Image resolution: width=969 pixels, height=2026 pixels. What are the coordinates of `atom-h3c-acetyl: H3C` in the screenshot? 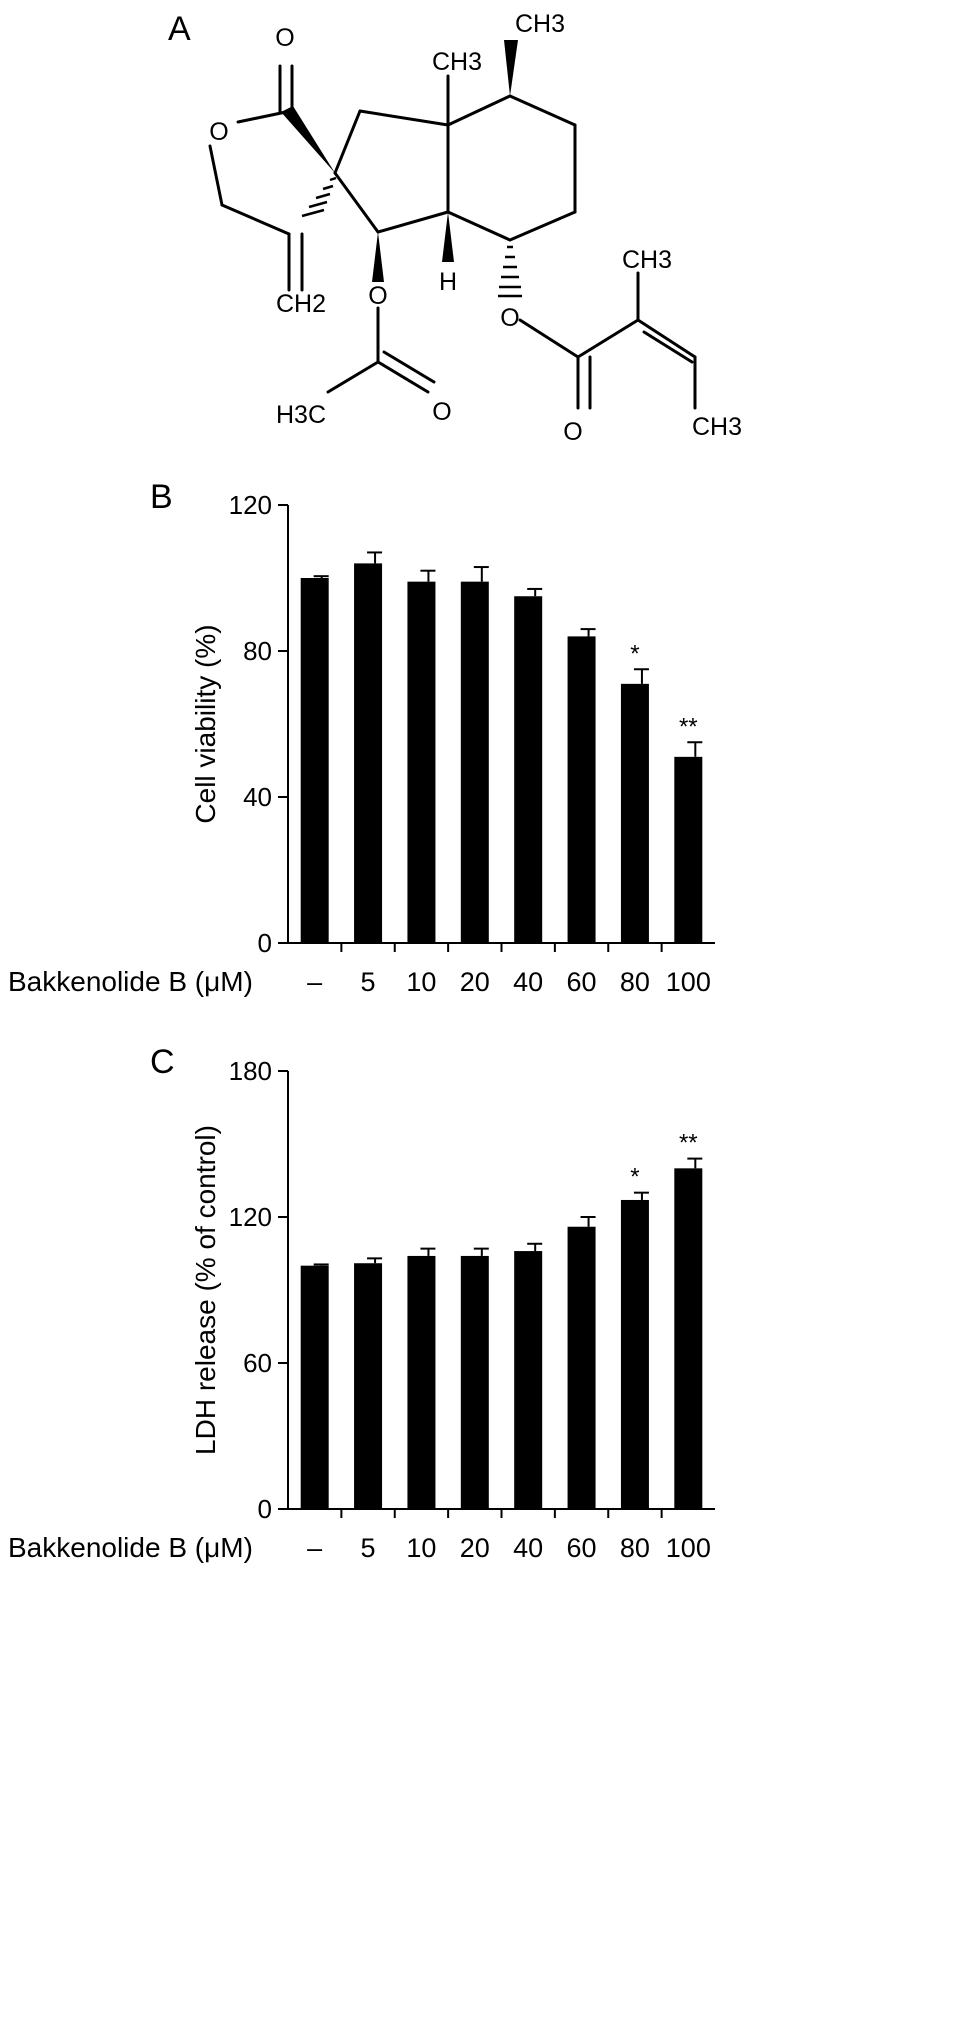 It's located at (301, 415).